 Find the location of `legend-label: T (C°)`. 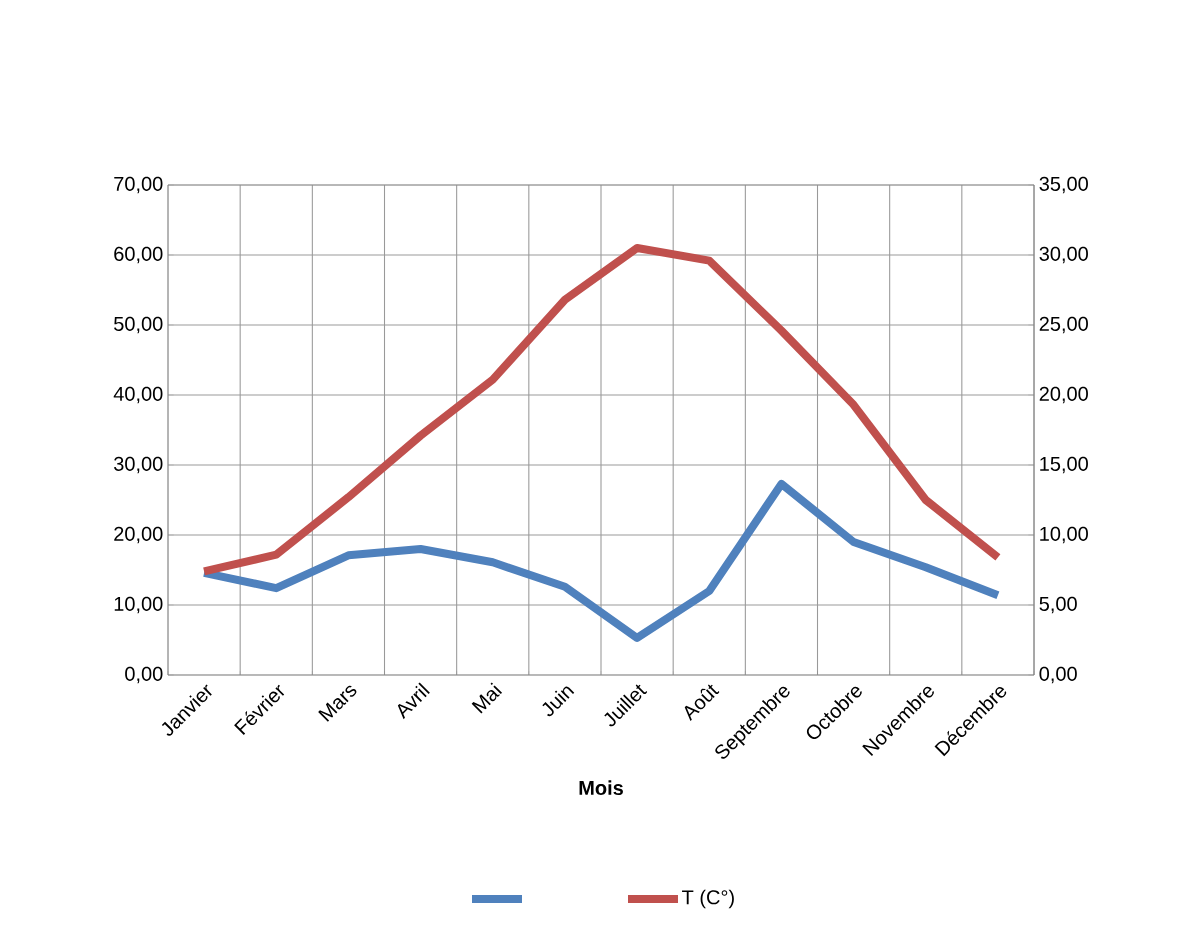

legend-label: T (C°) is located at coordinates (708, 899).